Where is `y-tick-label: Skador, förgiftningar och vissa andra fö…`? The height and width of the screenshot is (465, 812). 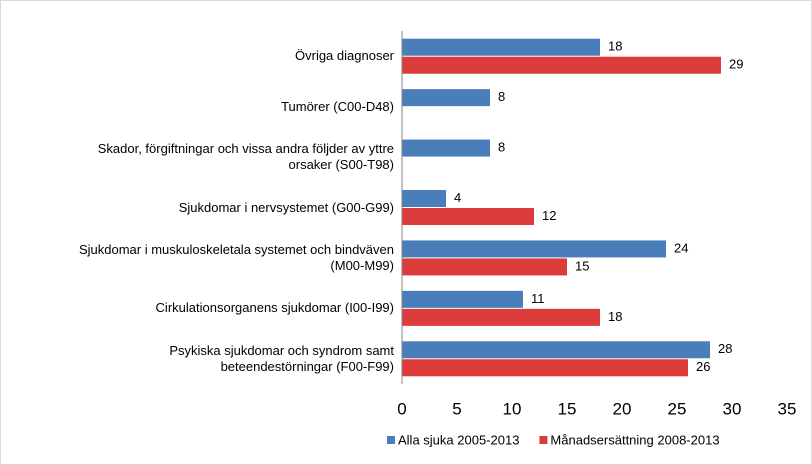 y-tick-label: Skador, förgiftningar och vissa andra fö… is located at coordinates (245, 157).